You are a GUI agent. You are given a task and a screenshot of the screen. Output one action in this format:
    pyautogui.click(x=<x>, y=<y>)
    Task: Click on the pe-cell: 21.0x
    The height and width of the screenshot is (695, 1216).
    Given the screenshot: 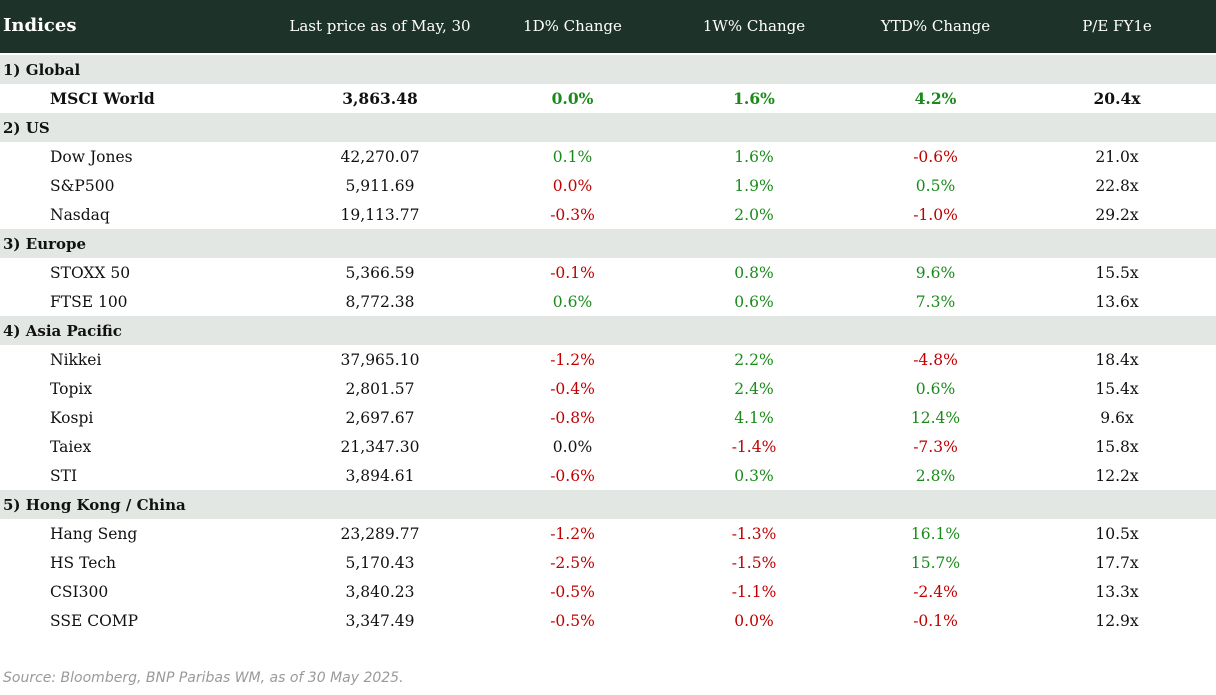 What is the action you would take?
    pyautogui.click(x=1117, y=156)
    